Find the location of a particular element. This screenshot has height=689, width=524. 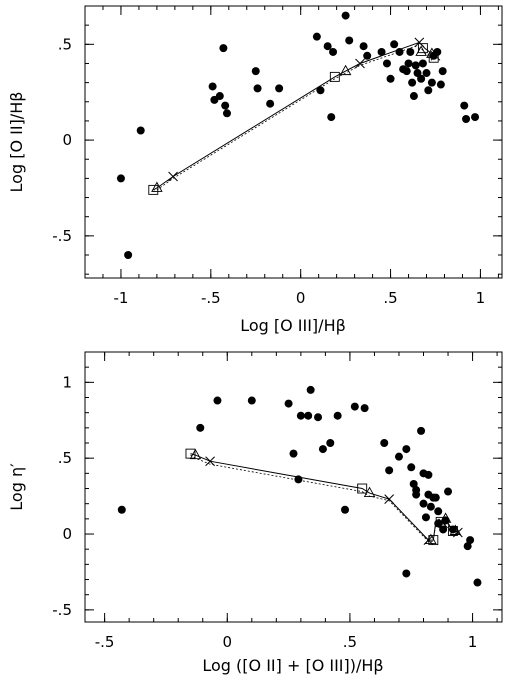

y-axis-label: Log [O II]/Hβ is located at coordinates (16, 142).